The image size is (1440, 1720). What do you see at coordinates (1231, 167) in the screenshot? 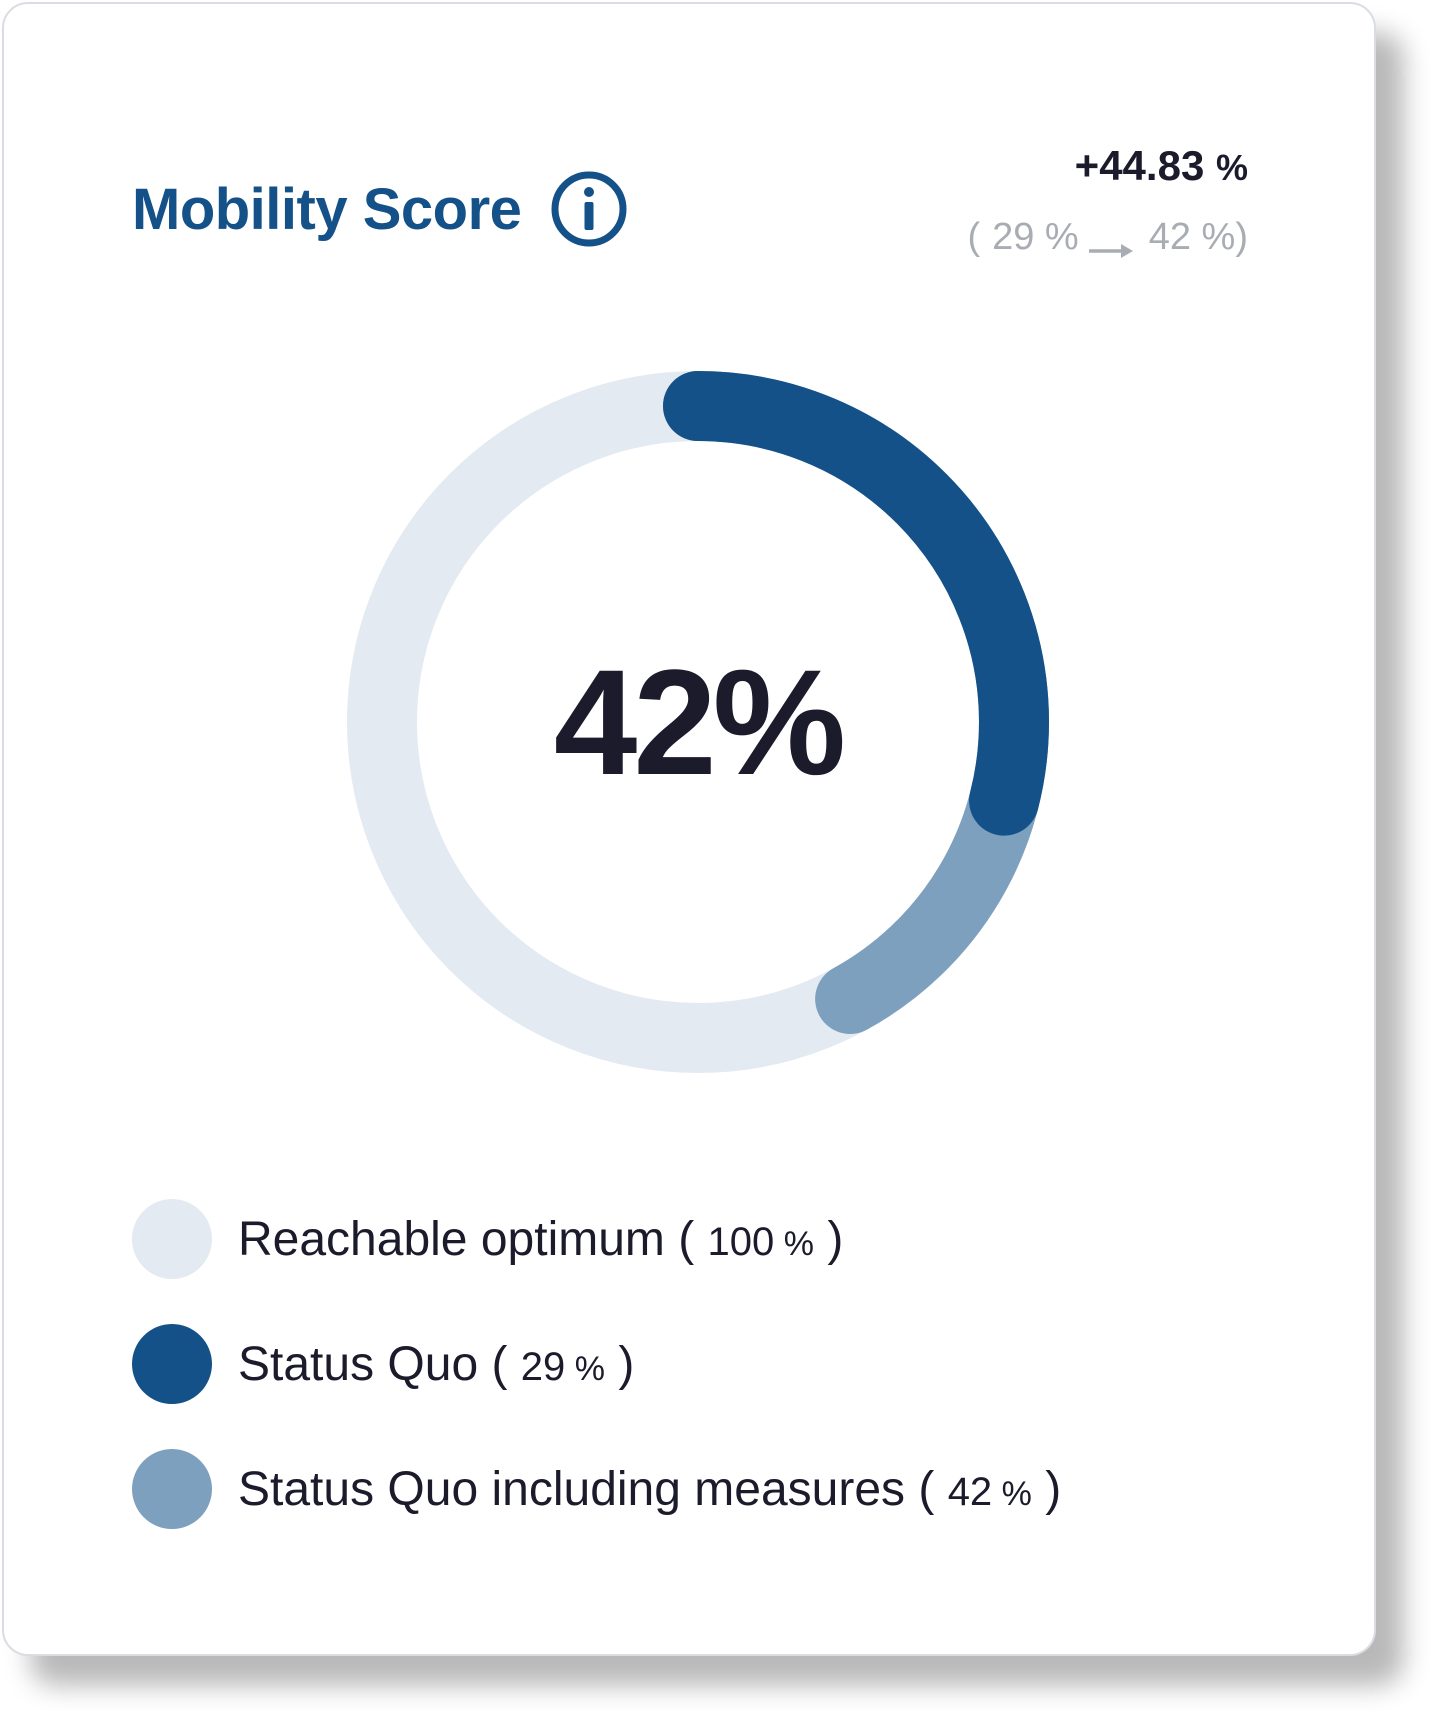
I see `change-unit: %` at bounding box center [1231, 167].